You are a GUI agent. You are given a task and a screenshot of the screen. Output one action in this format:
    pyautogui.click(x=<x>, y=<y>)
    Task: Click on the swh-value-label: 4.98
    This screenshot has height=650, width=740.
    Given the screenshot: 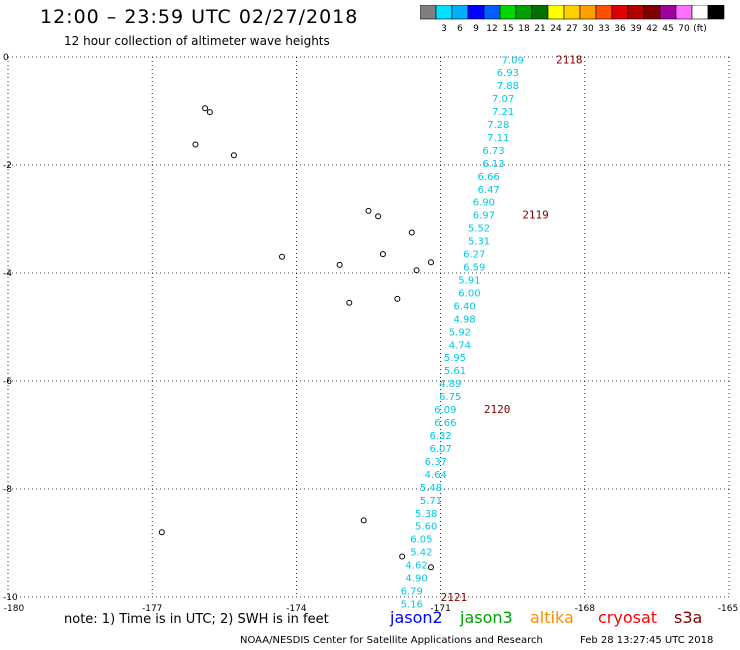 What is the action you would take?
    pyautogui.click(x=465, y=319)
    